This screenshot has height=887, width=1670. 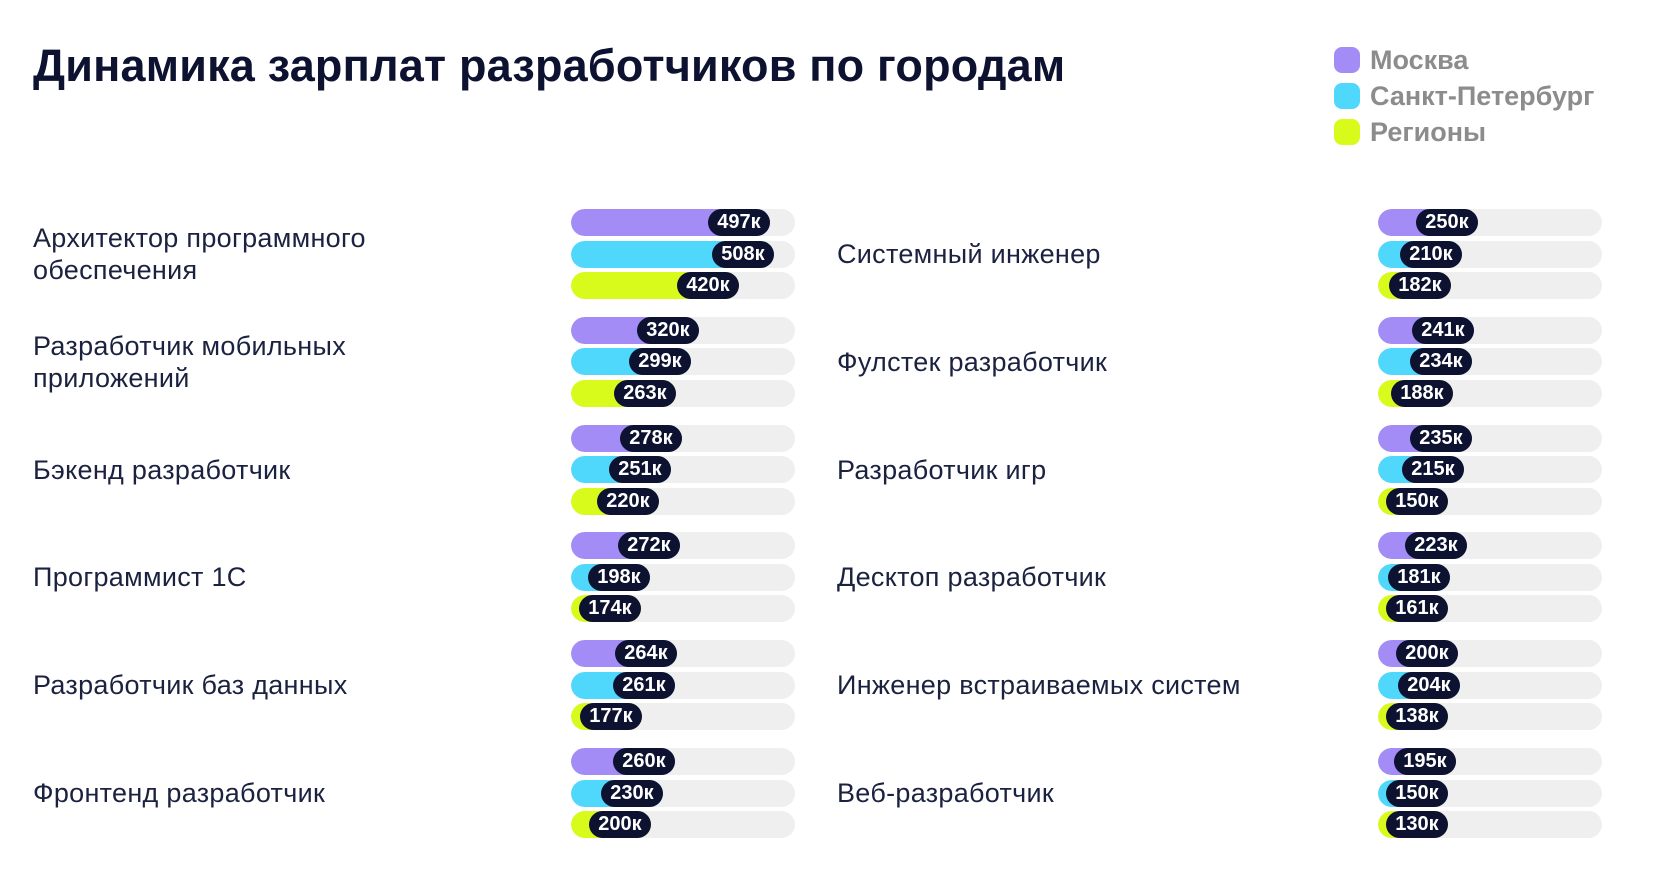 I want to click on category-label: Инженер встраиваемых систем, so click(x=1039, y=685).